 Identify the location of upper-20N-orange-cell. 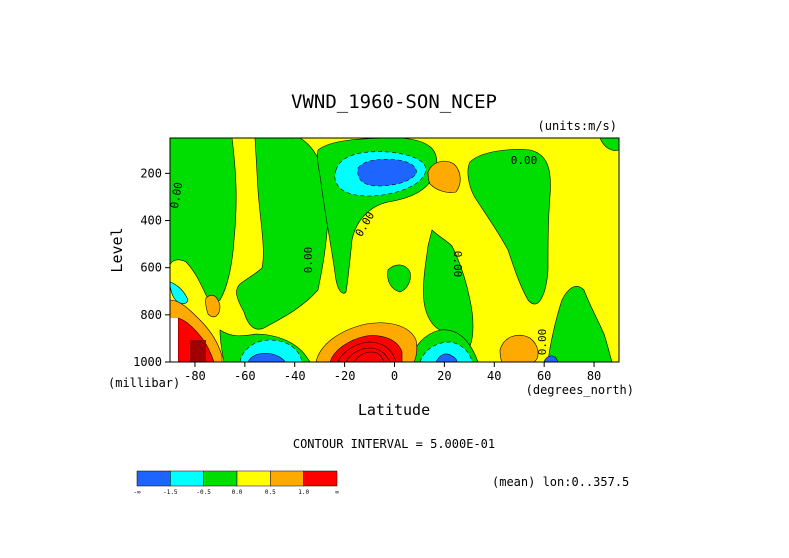
(444, 176).